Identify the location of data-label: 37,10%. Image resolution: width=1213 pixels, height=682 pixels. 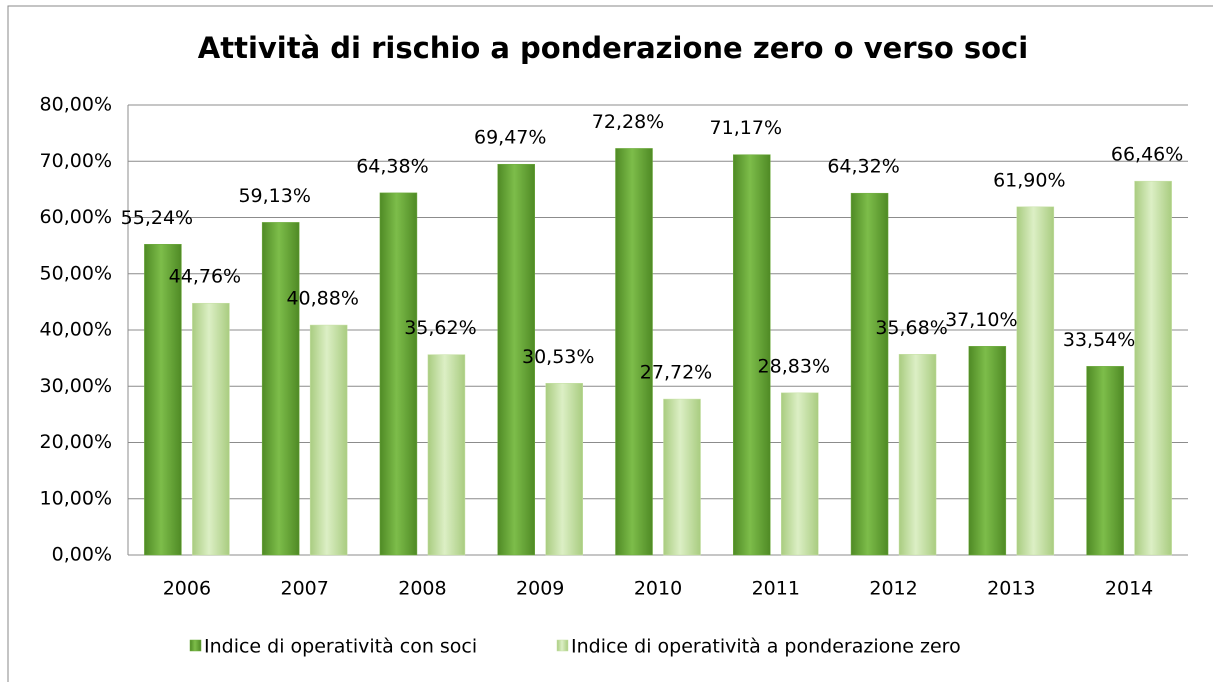
(981, 320).